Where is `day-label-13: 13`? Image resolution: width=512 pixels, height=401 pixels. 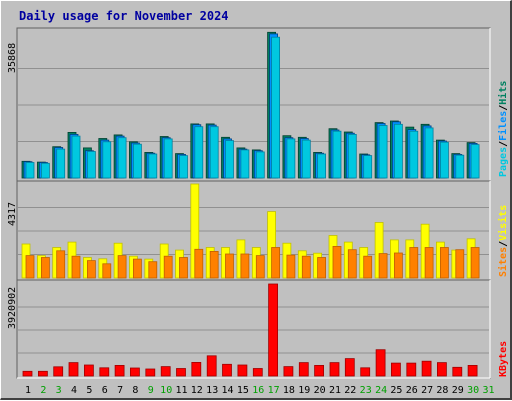
day-label-13: 13 is located at coordinates (212, 390).